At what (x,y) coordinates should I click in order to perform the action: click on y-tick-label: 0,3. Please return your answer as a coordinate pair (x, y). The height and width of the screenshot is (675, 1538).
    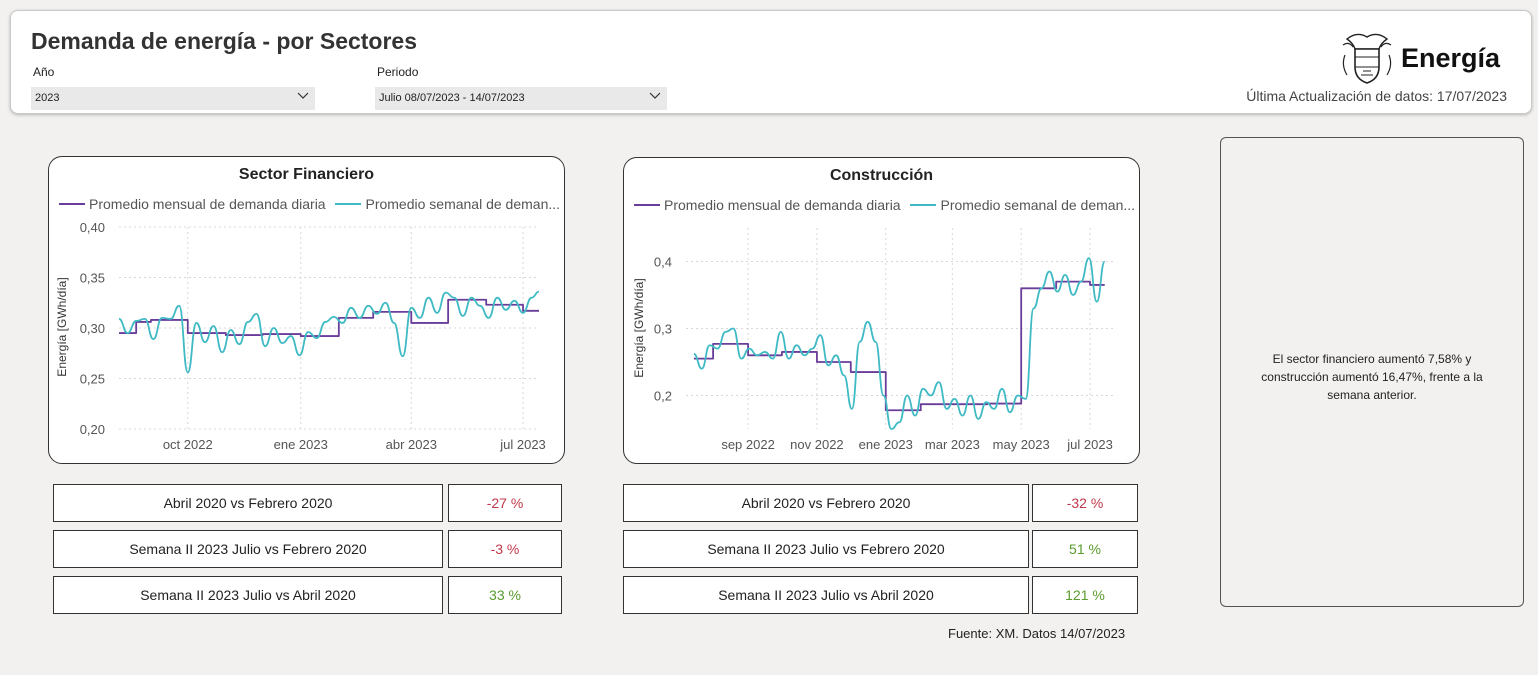
    Looking at the image, I should click on (663, 329).